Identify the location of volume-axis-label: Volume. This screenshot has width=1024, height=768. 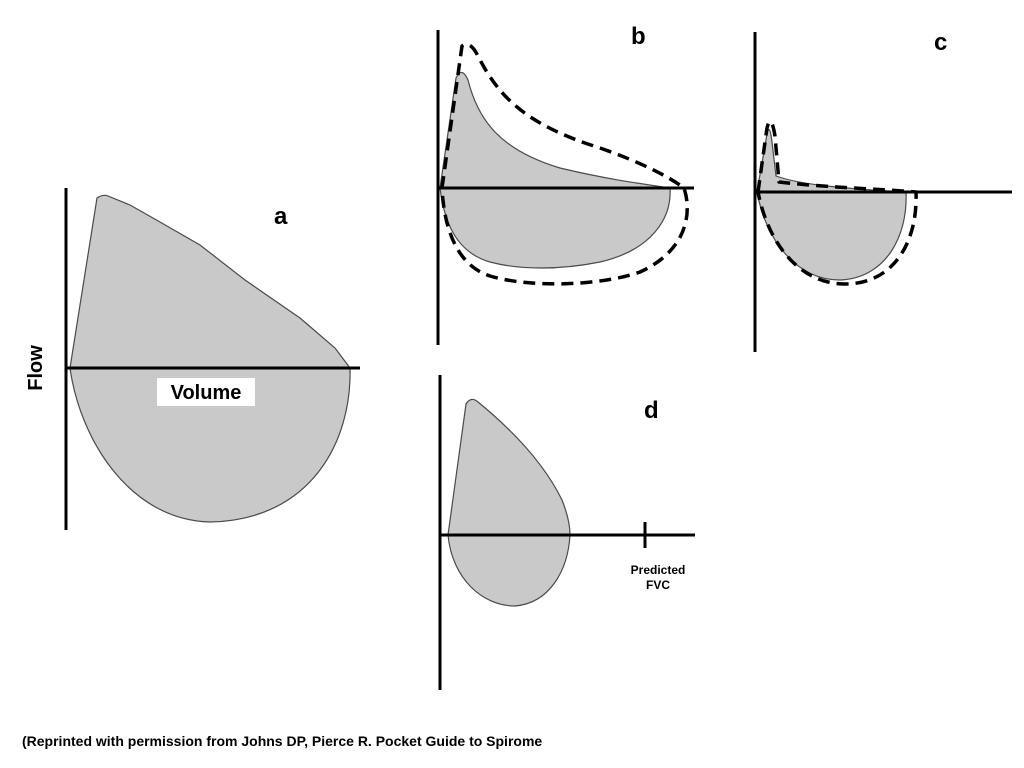
(206, 393).